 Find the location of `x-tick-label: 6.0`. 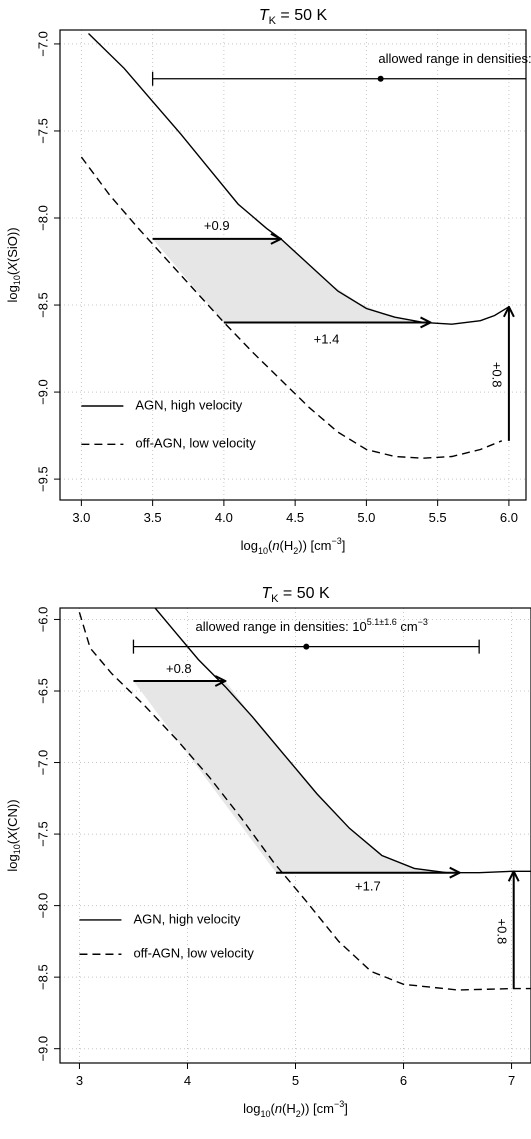

x-tick-label: 6.0 is located at coordinates (509, 517).